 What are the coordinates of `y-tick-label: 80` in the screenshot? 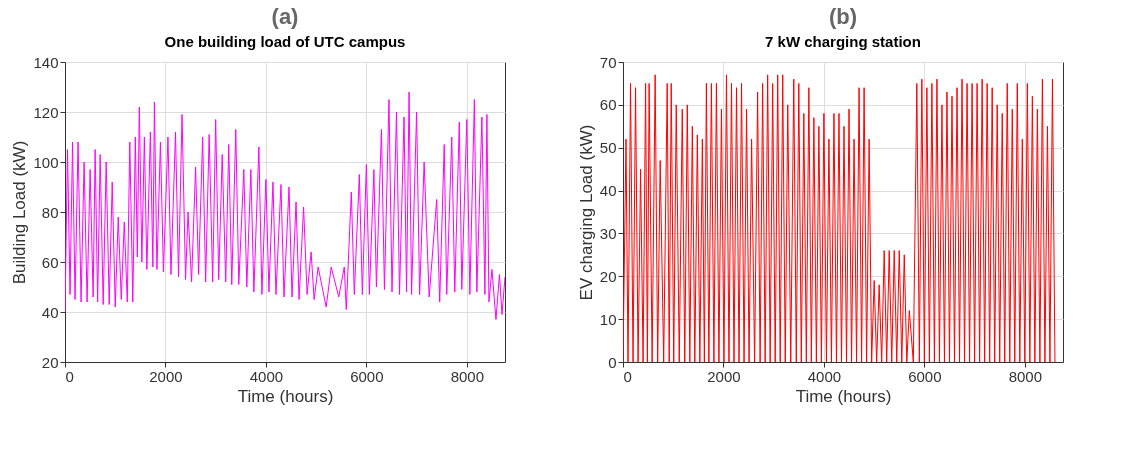 It's located at (50, 212).